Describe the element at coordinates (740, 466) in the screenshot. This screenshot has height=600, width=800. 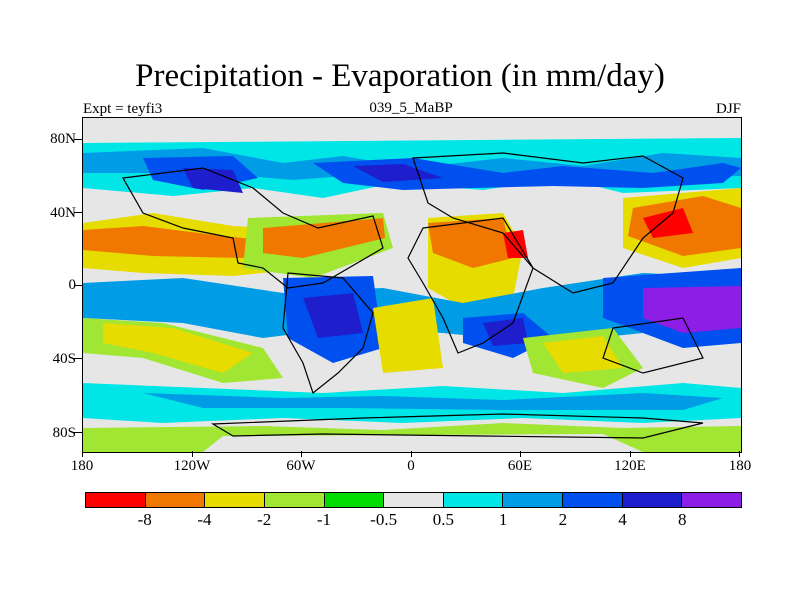
I see `lon-label-180e: 180` at that location.